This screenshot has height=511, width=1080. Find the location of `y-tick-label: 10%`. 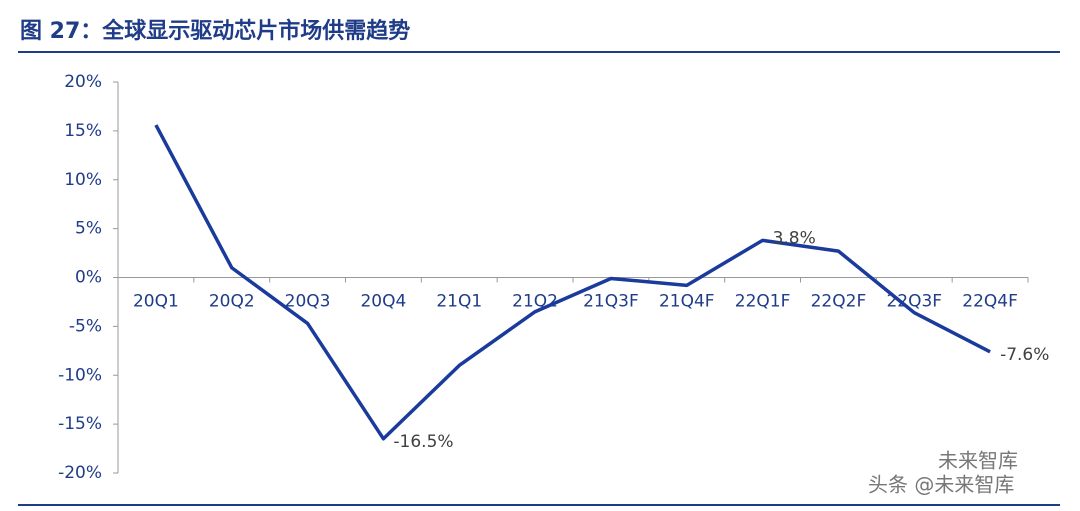

y-tick-label: 10% is located at coordinates (83, 180).